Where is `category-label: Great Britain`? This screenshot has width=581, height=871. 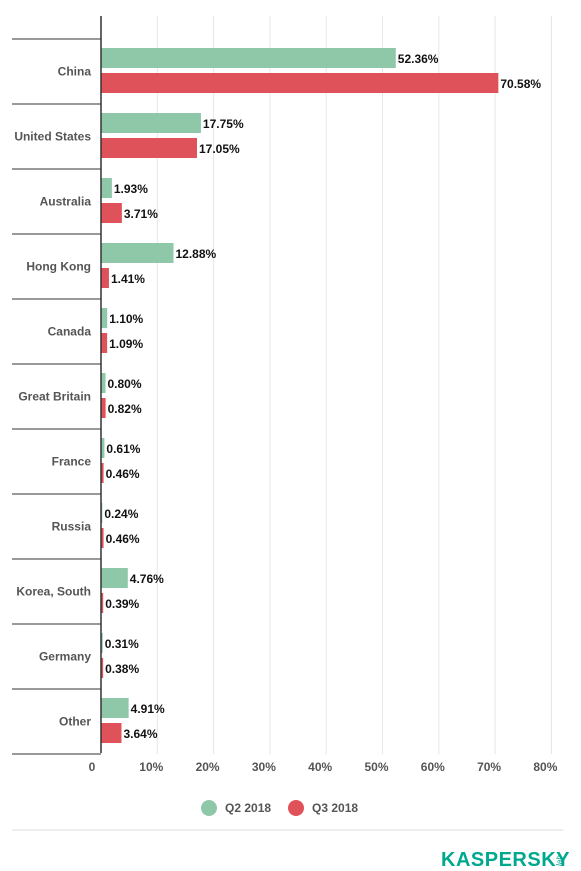 category-label: Great Britain is located at coordinates (54, 397).